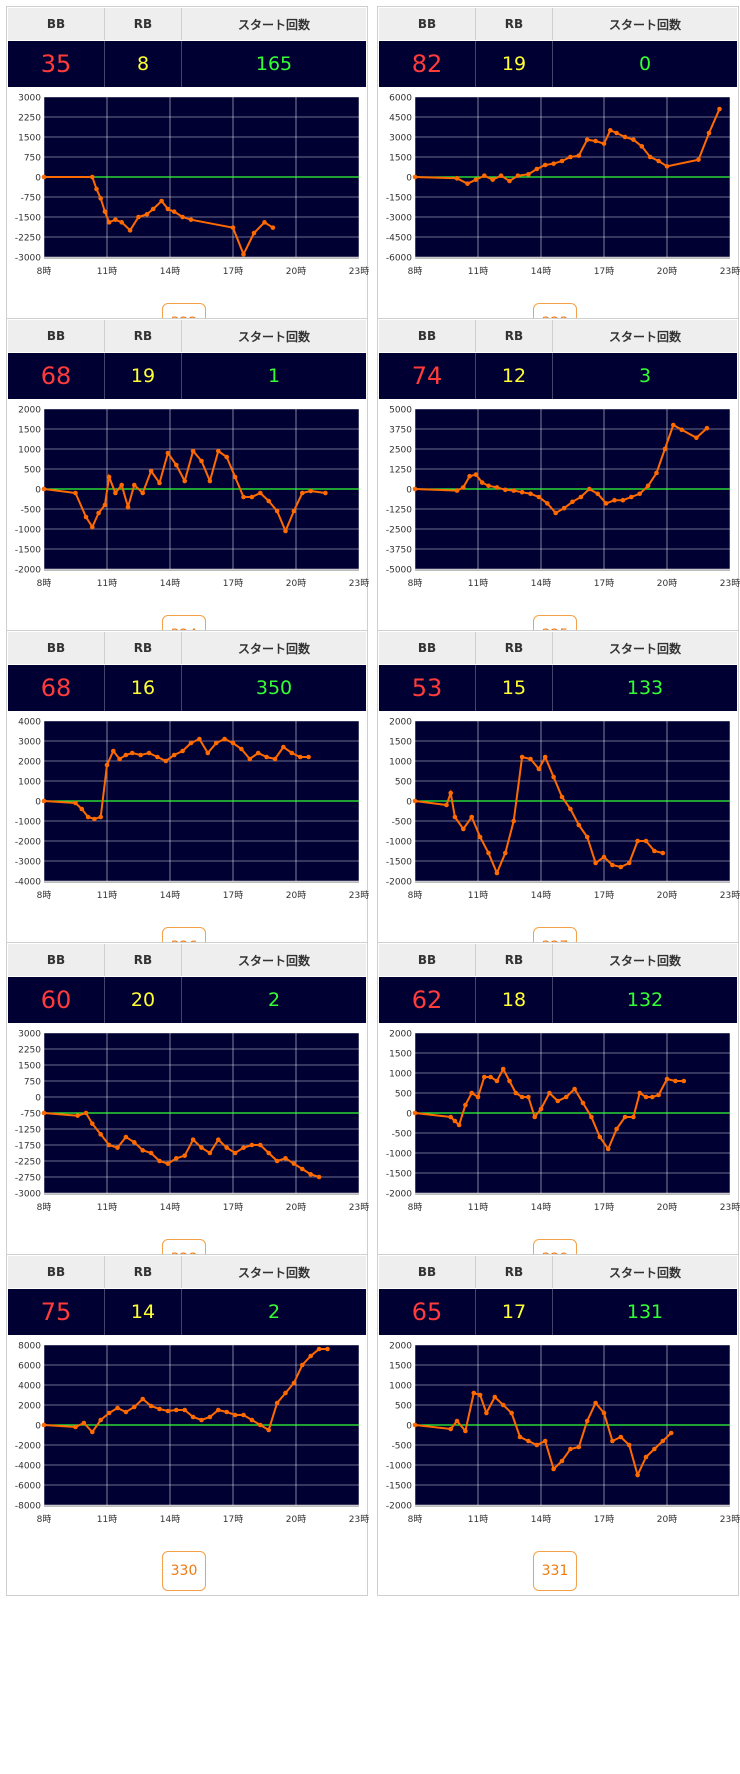 This screenshot has height=1774, width=740. I want to click on y-tick-label: -750, so click(31, 1115).